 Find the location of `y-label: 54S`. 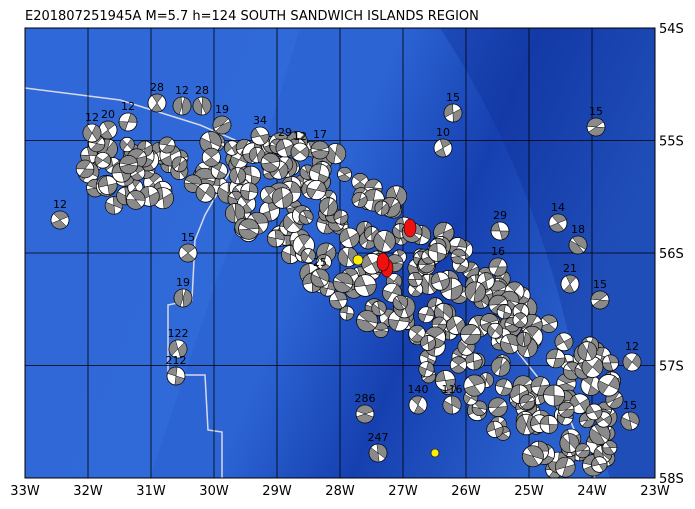

y-label: 54S is located at coordinates (671, 29).